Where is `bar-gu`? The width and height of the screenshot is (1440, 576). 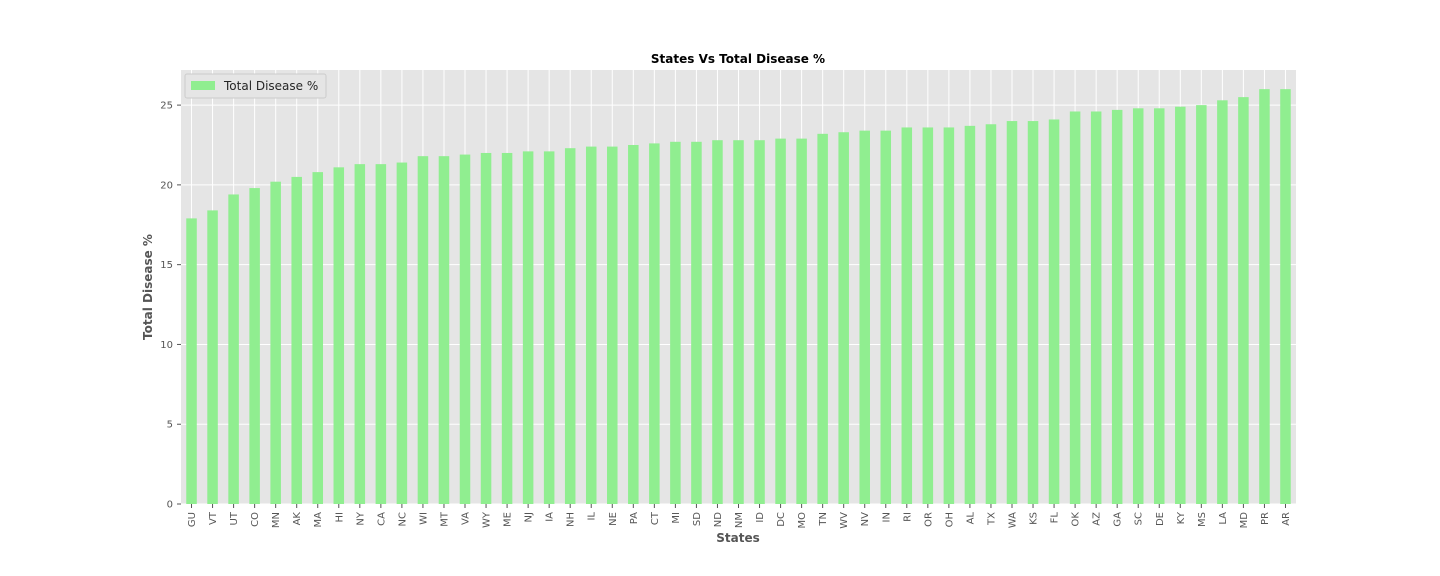
bar-gu is located at coordinates (191, 361).